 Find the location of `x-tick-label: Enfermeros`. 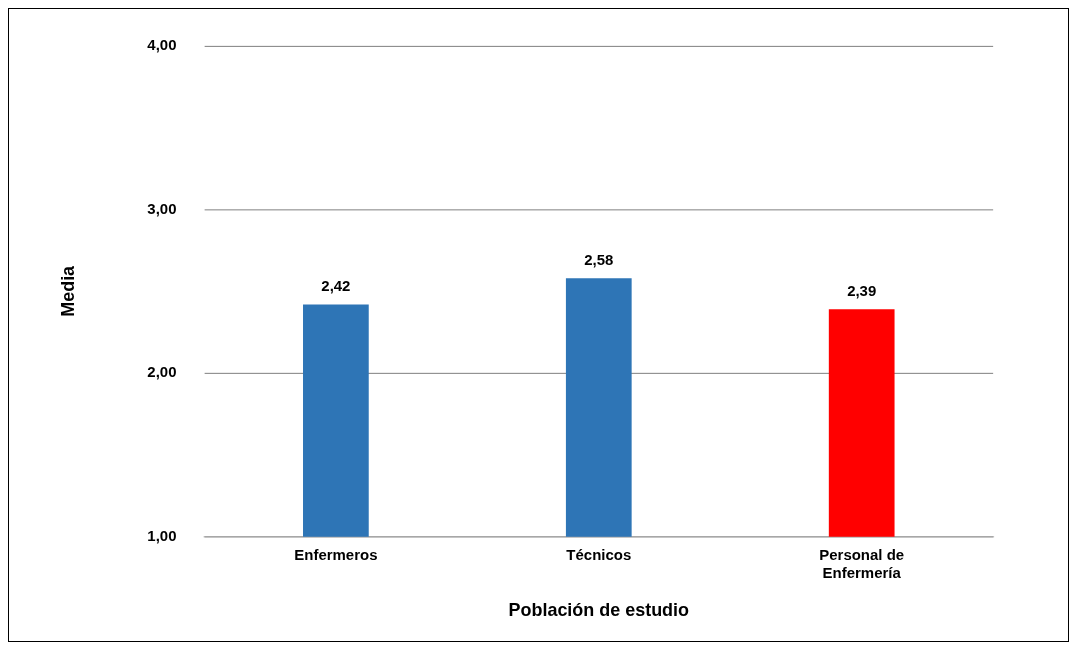

x-tick-label: Enfermeros is located at coordinates (336, 554).